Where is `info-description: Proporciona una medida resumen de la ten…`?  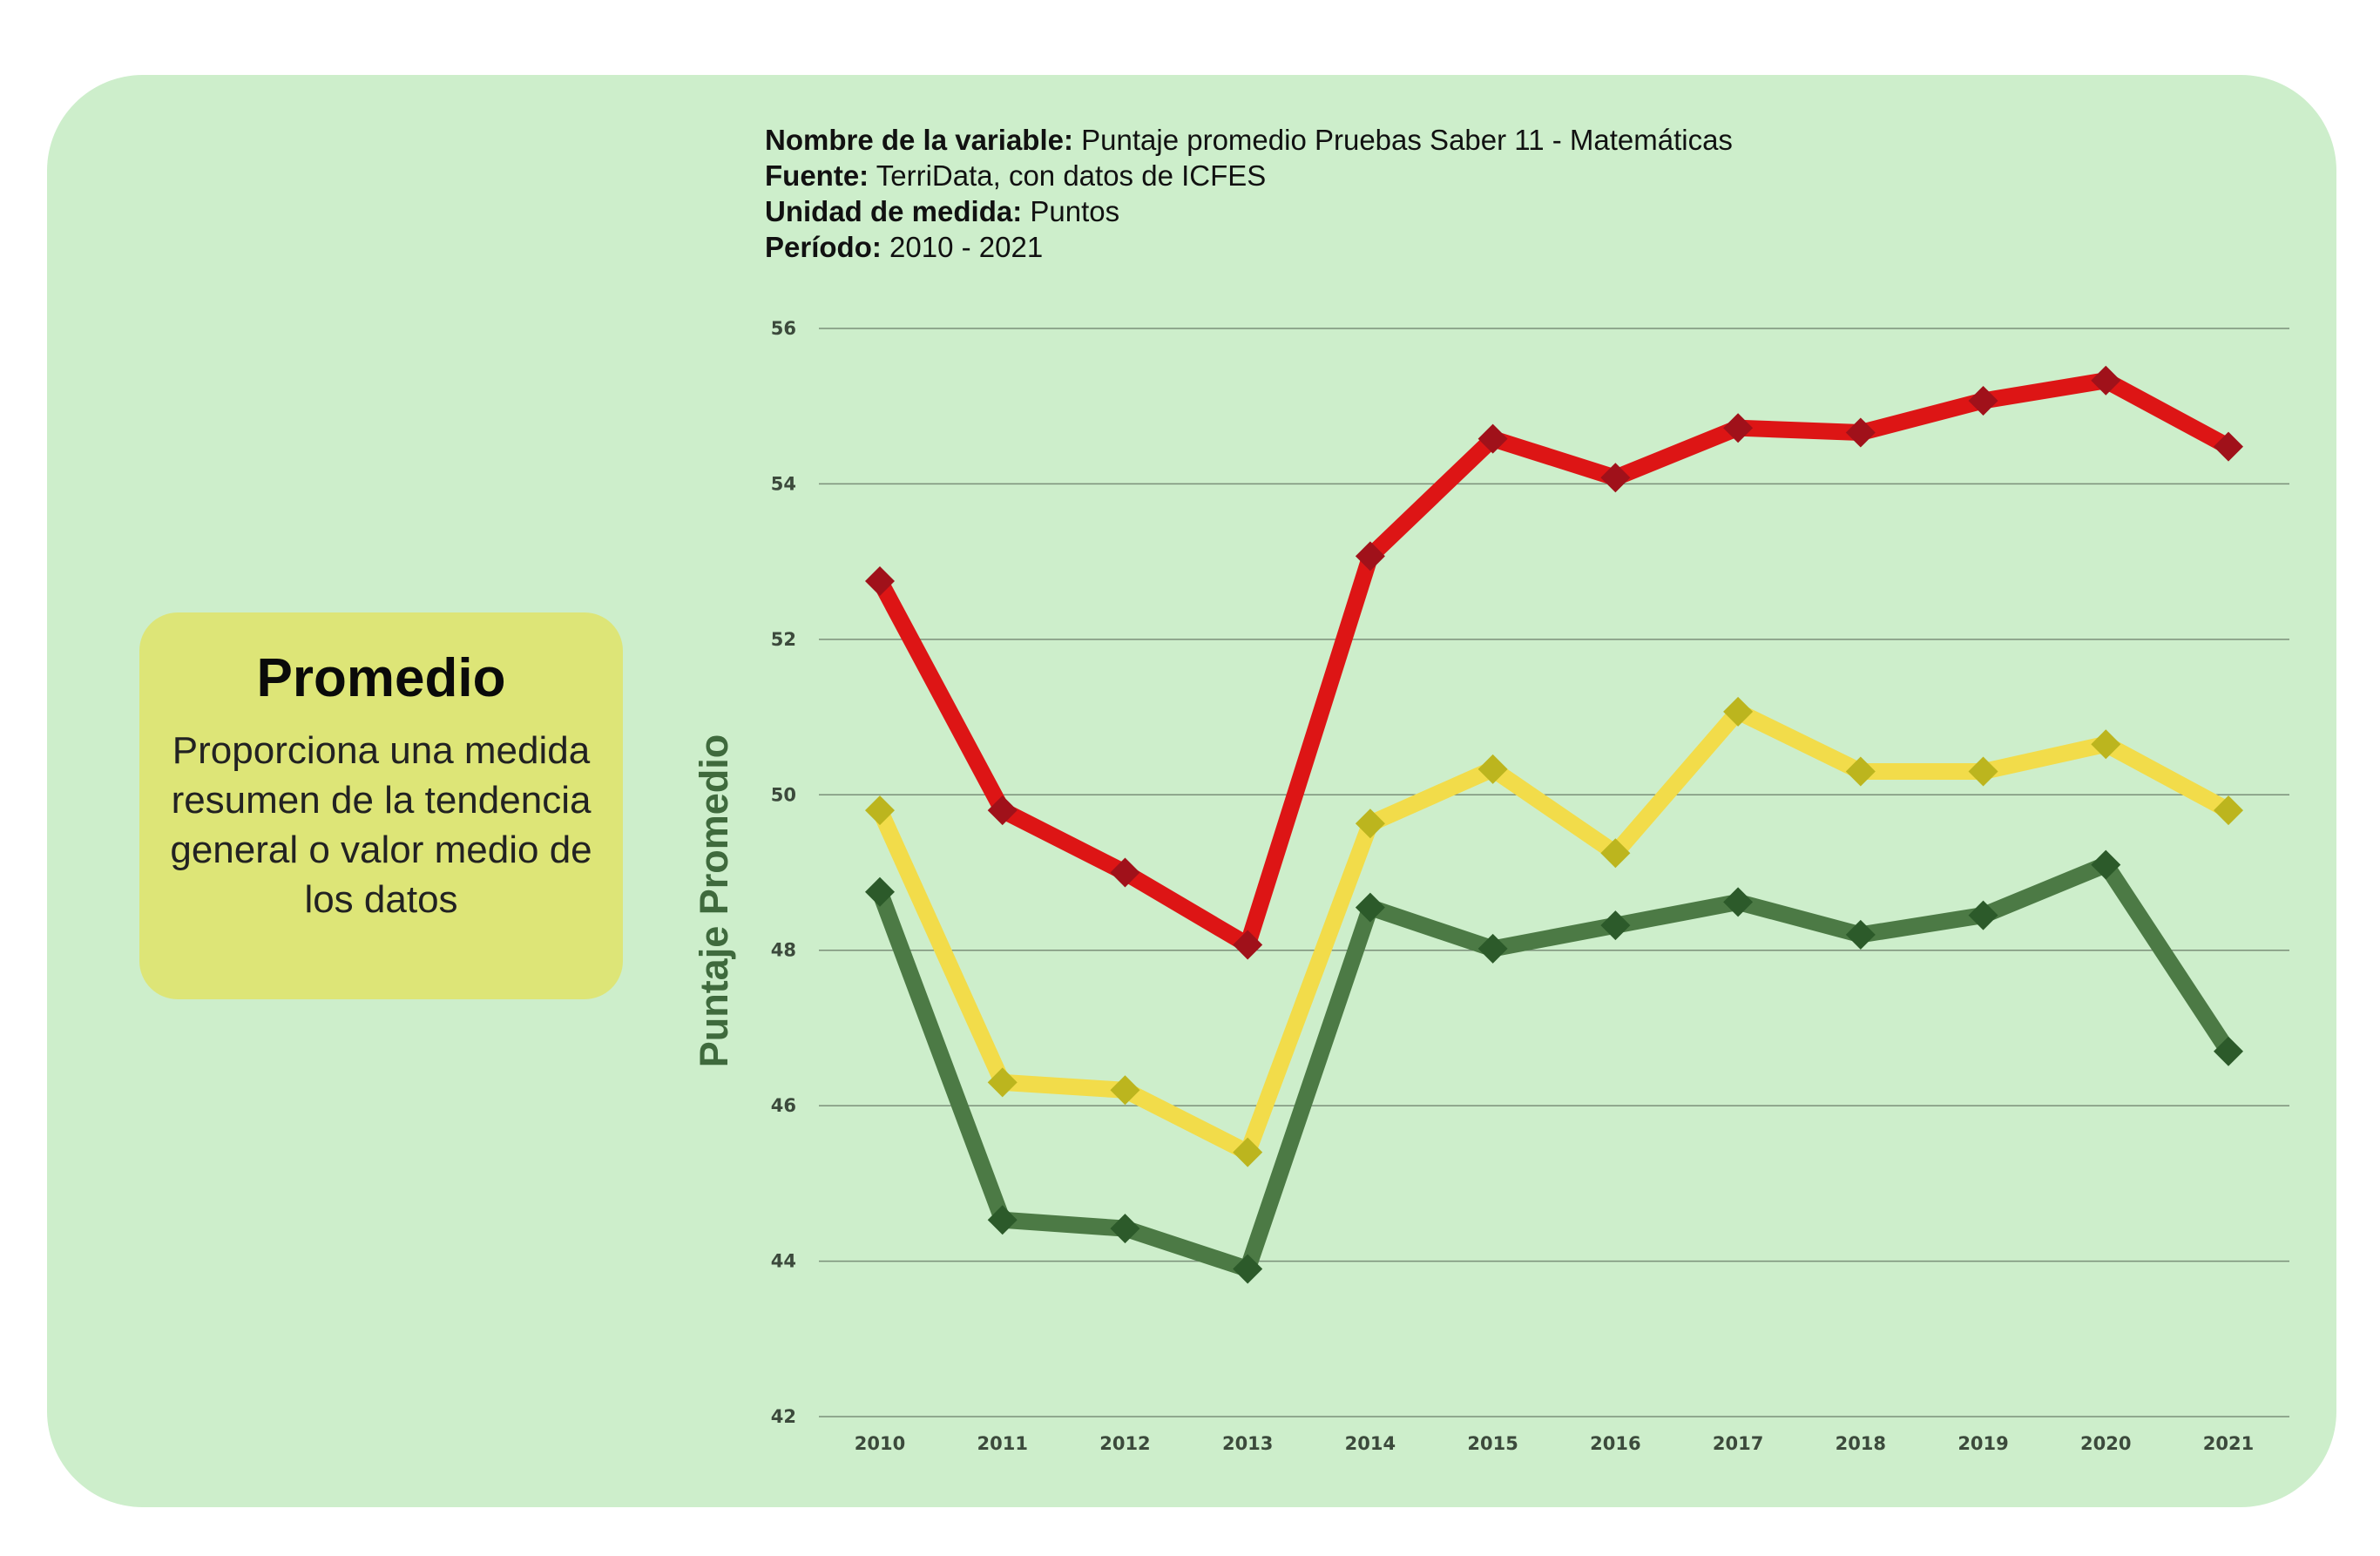 info-description: Proporciona una medida resumen de la ten… is located at coordinates (381, 825).